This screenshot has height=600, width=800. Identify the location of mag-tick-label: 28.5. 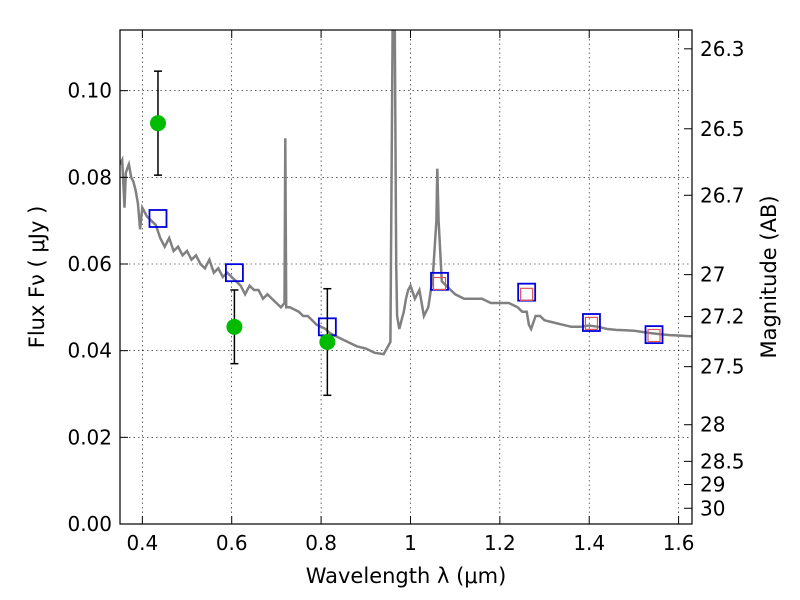
(722, 461).